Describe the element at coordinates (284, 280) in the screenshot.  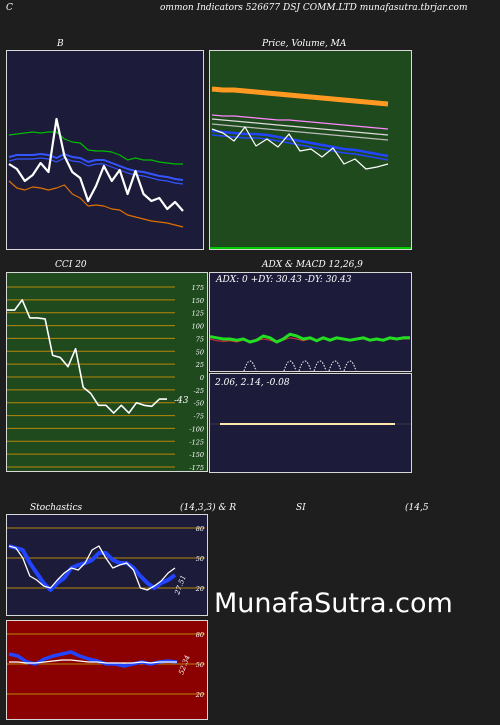
I see `adx-label: ADX: 0 +DY: 30.43 -DY: 30.43` at that location.